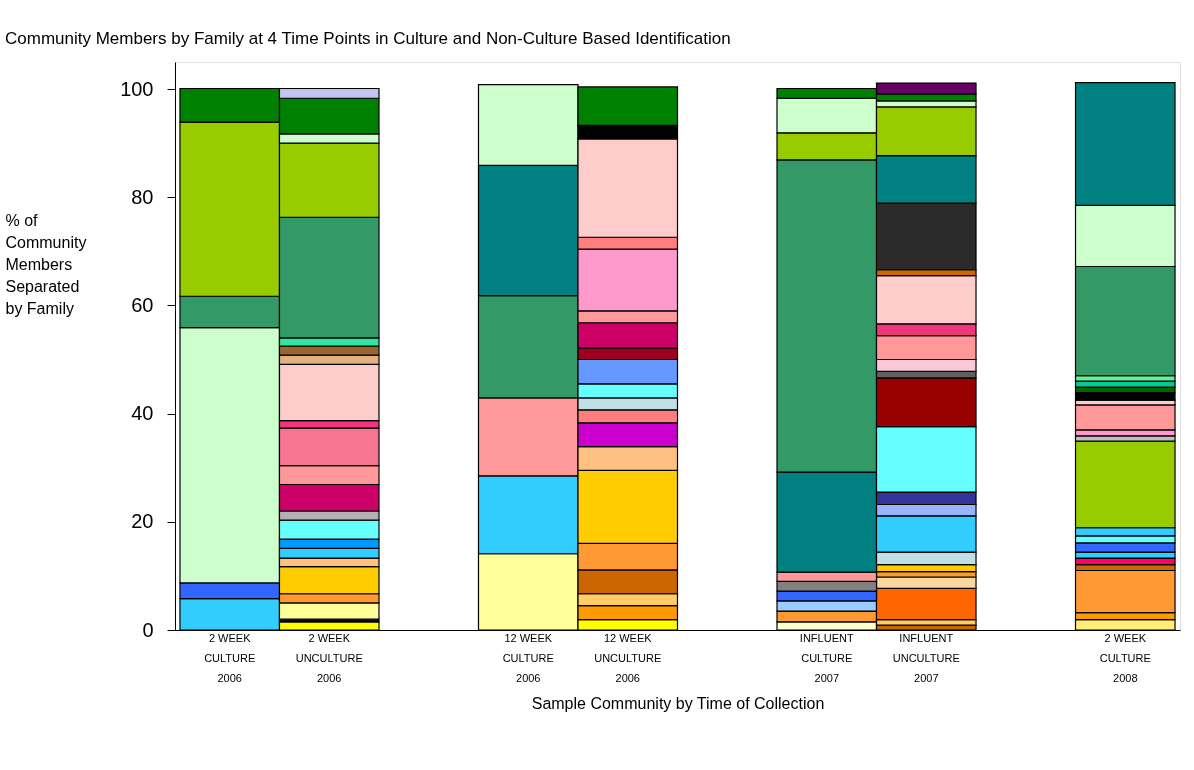  What do you see at coordinates (368, 38) in the screenshot?
I see `chart-title: Community Members by Family at 4 Time Points in Culture and Non-Culture Based Identification` at bounding box center [368, 38].